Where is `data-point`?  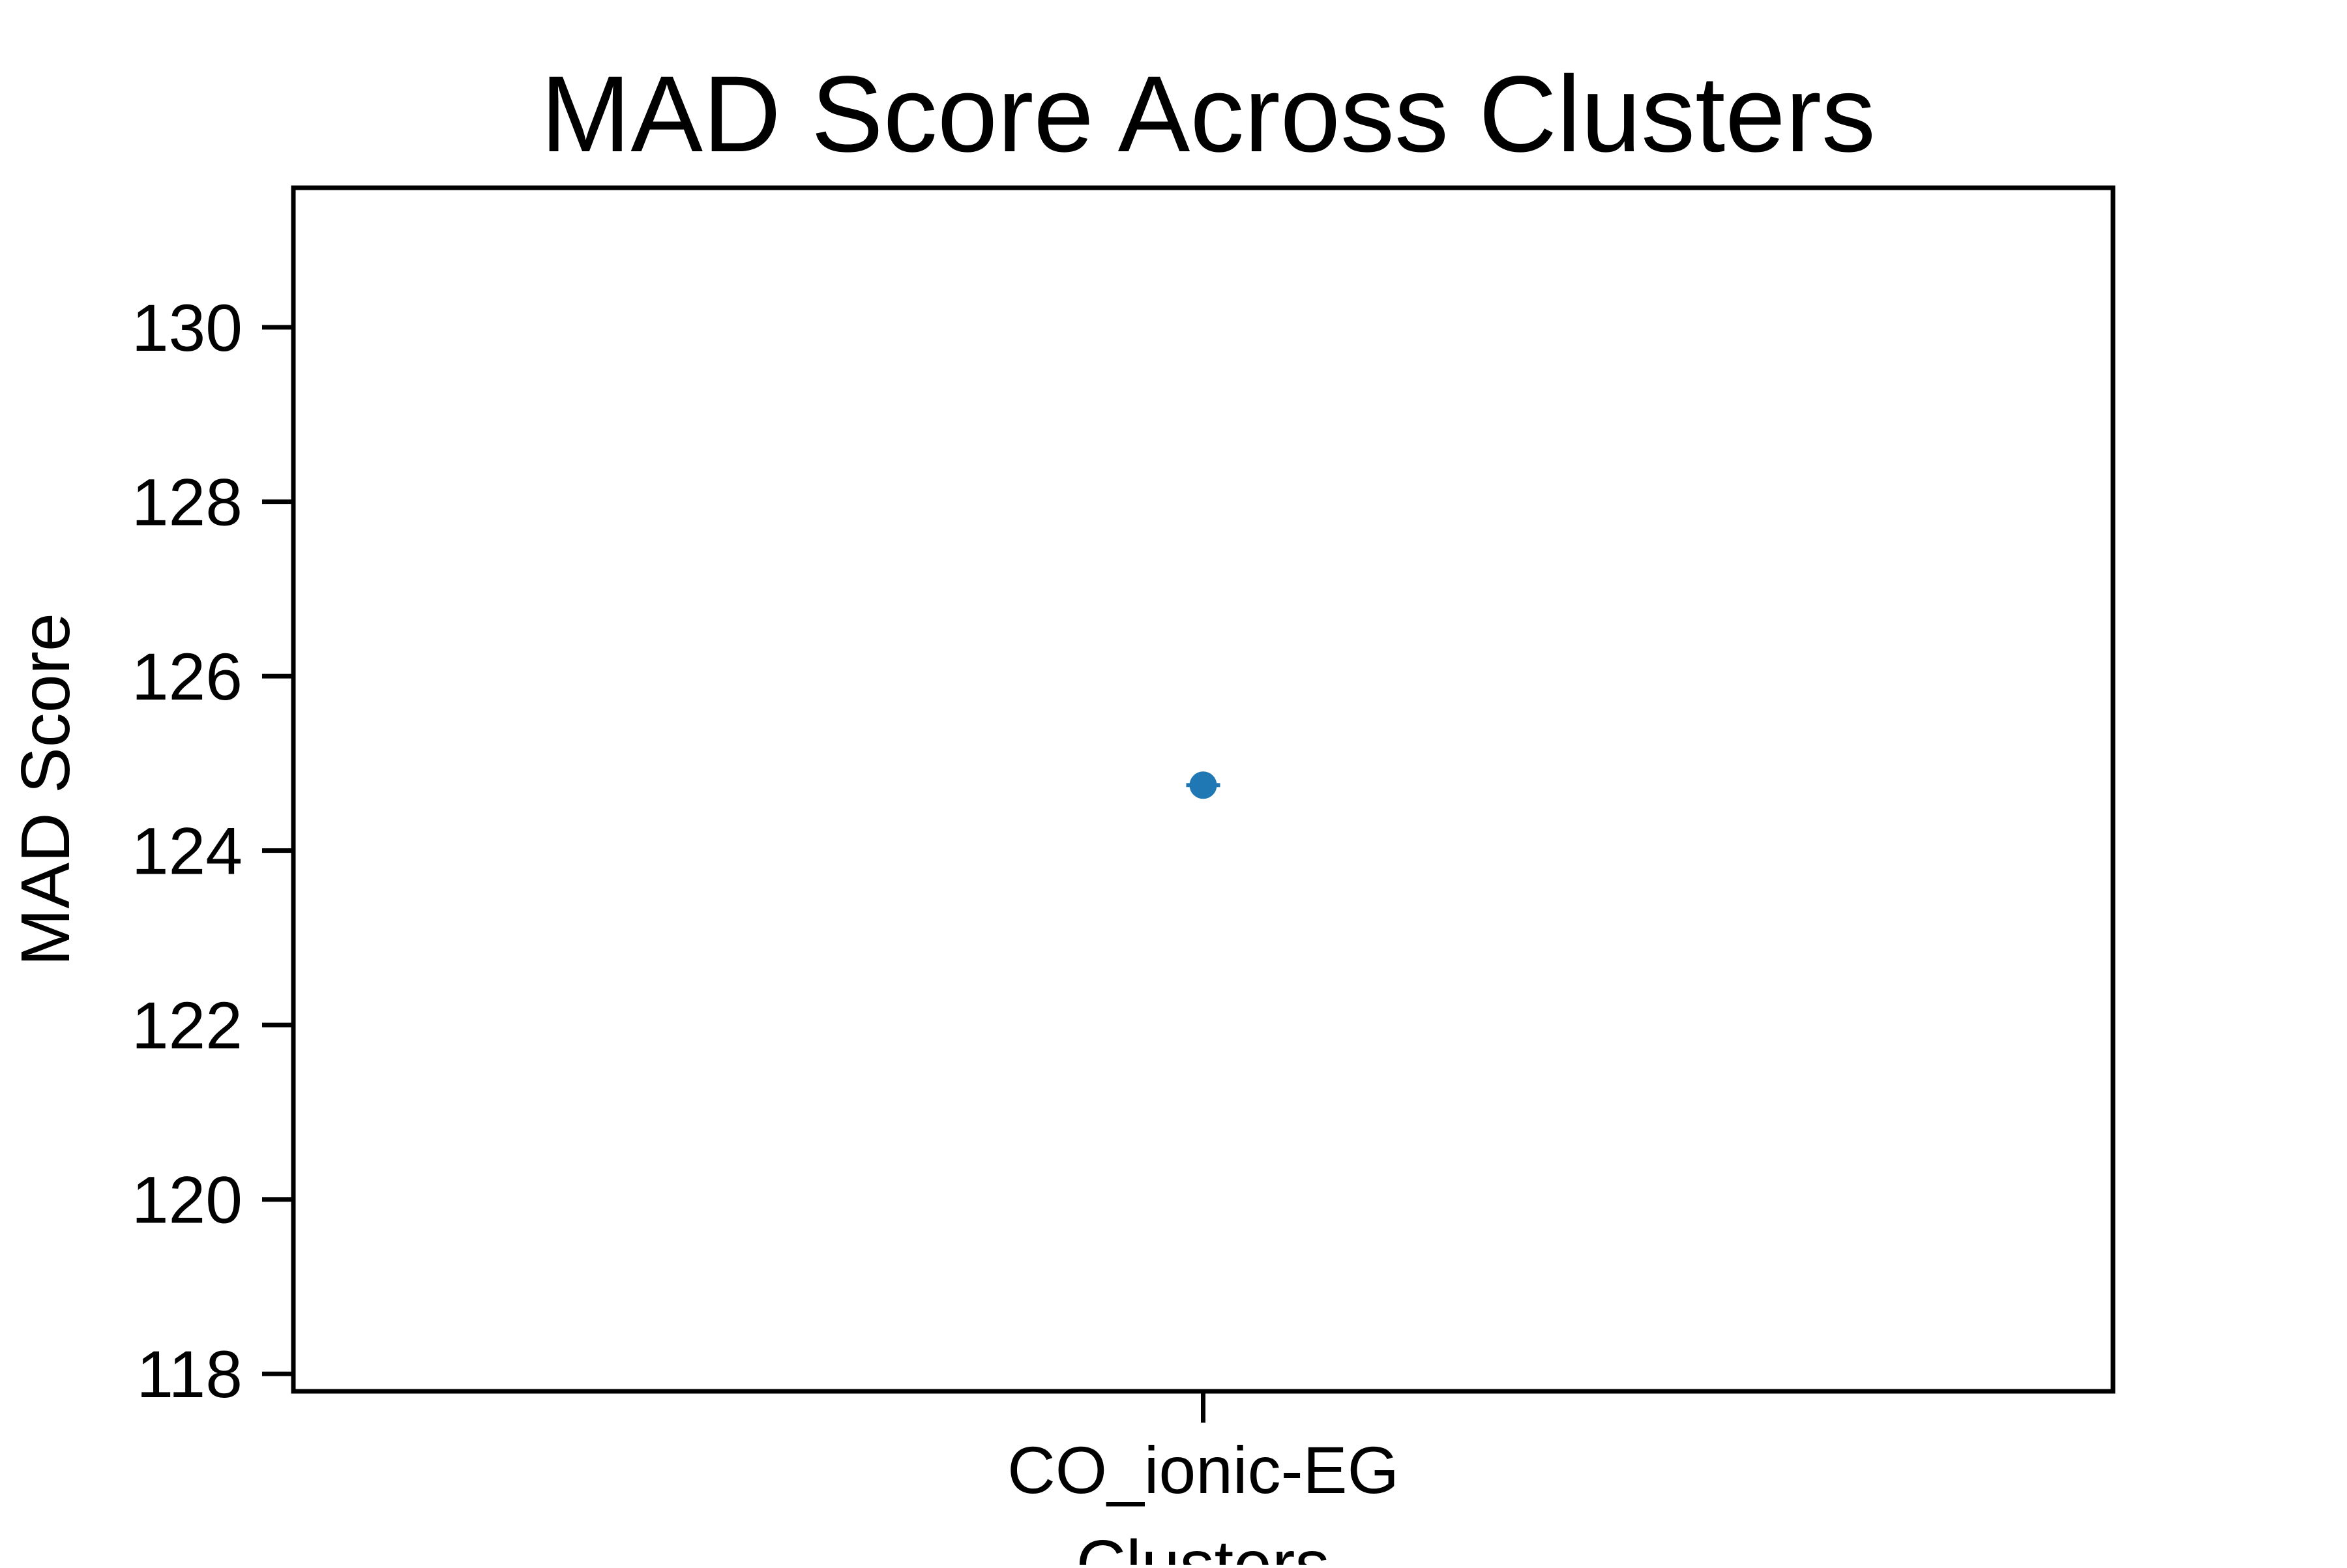 data-point is located at coordinates (1203, 785).